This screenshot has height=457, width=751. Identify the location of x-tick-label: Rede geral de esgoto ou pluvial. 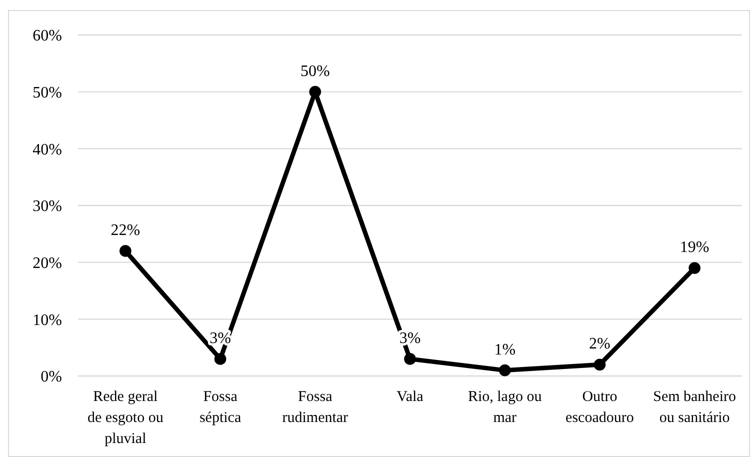
(126, 418).